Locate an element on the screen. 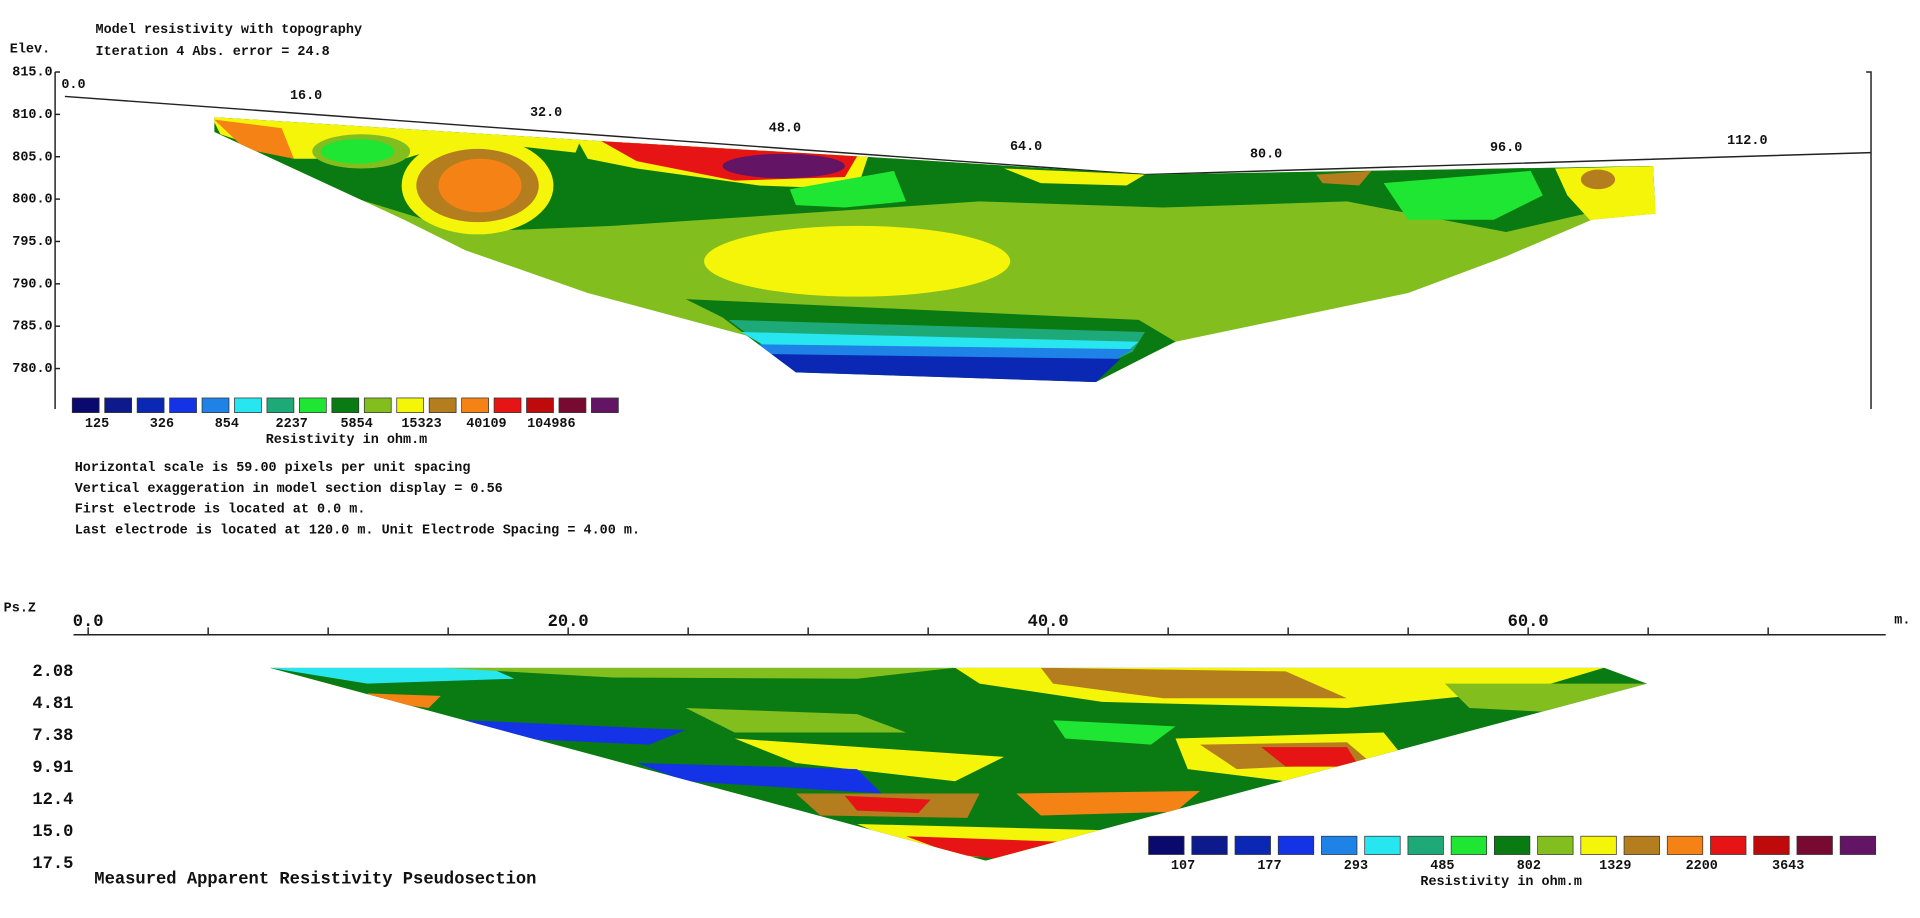 This screenshot has height=918, width=1920. y-tick-label: 9.91 is located at coordinates (52, 768).